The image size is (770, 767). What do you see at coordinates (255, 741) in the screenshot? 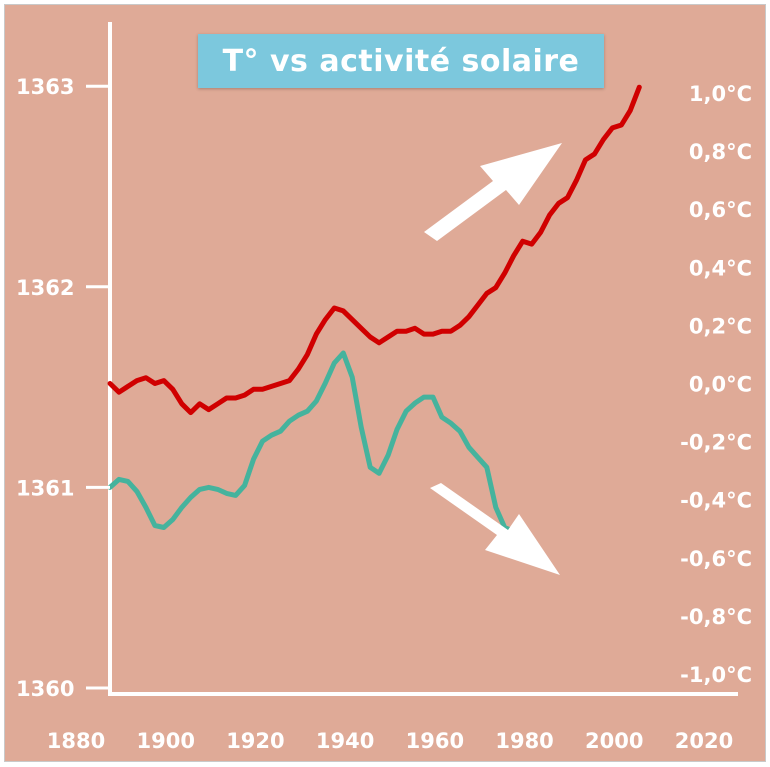
I see `x-tick-label: 1920` at bounding box center [255, 741].